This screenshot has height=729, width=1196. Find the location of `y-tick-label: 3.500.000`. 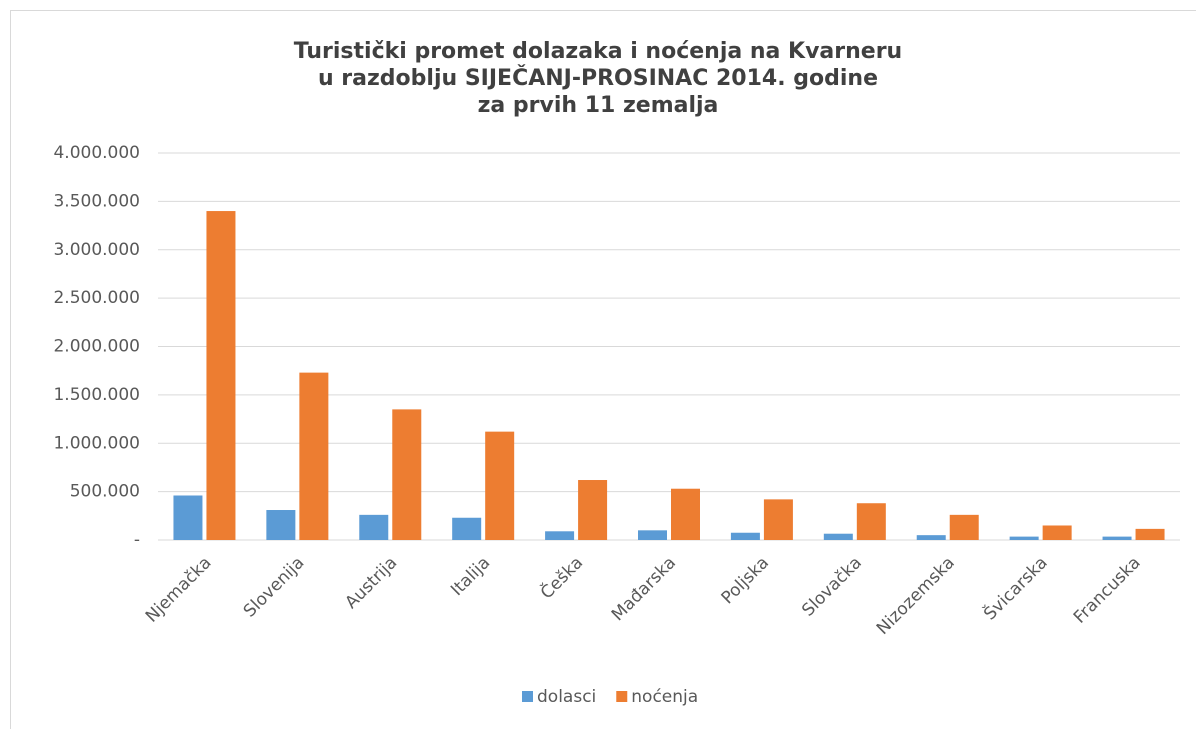

y-tick-label: 3.500.000 is located at coordinates (96, 201).